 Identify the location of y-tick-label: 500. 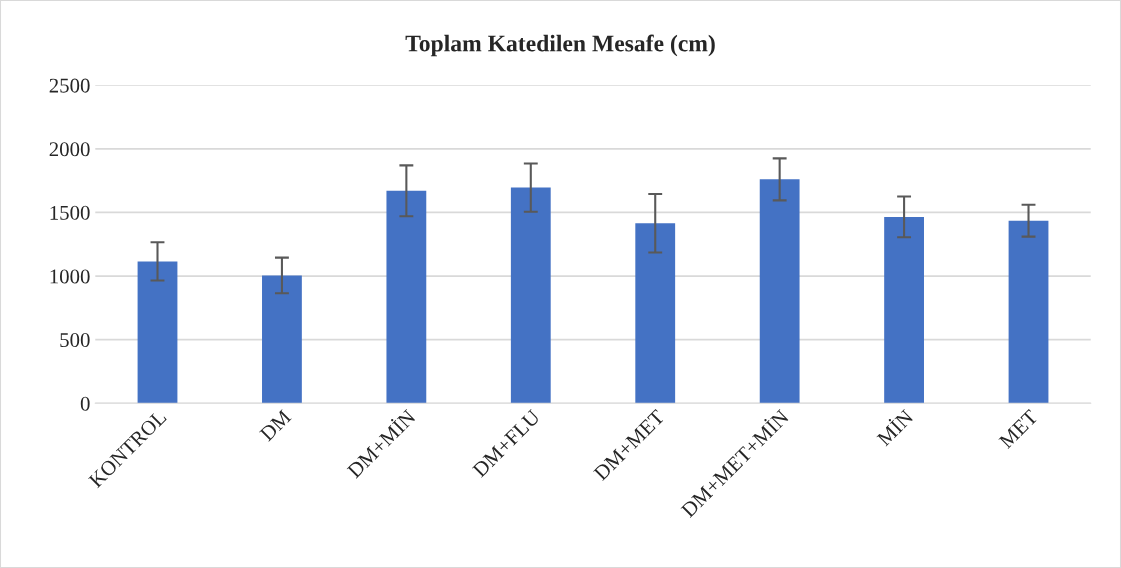
(75, 340).